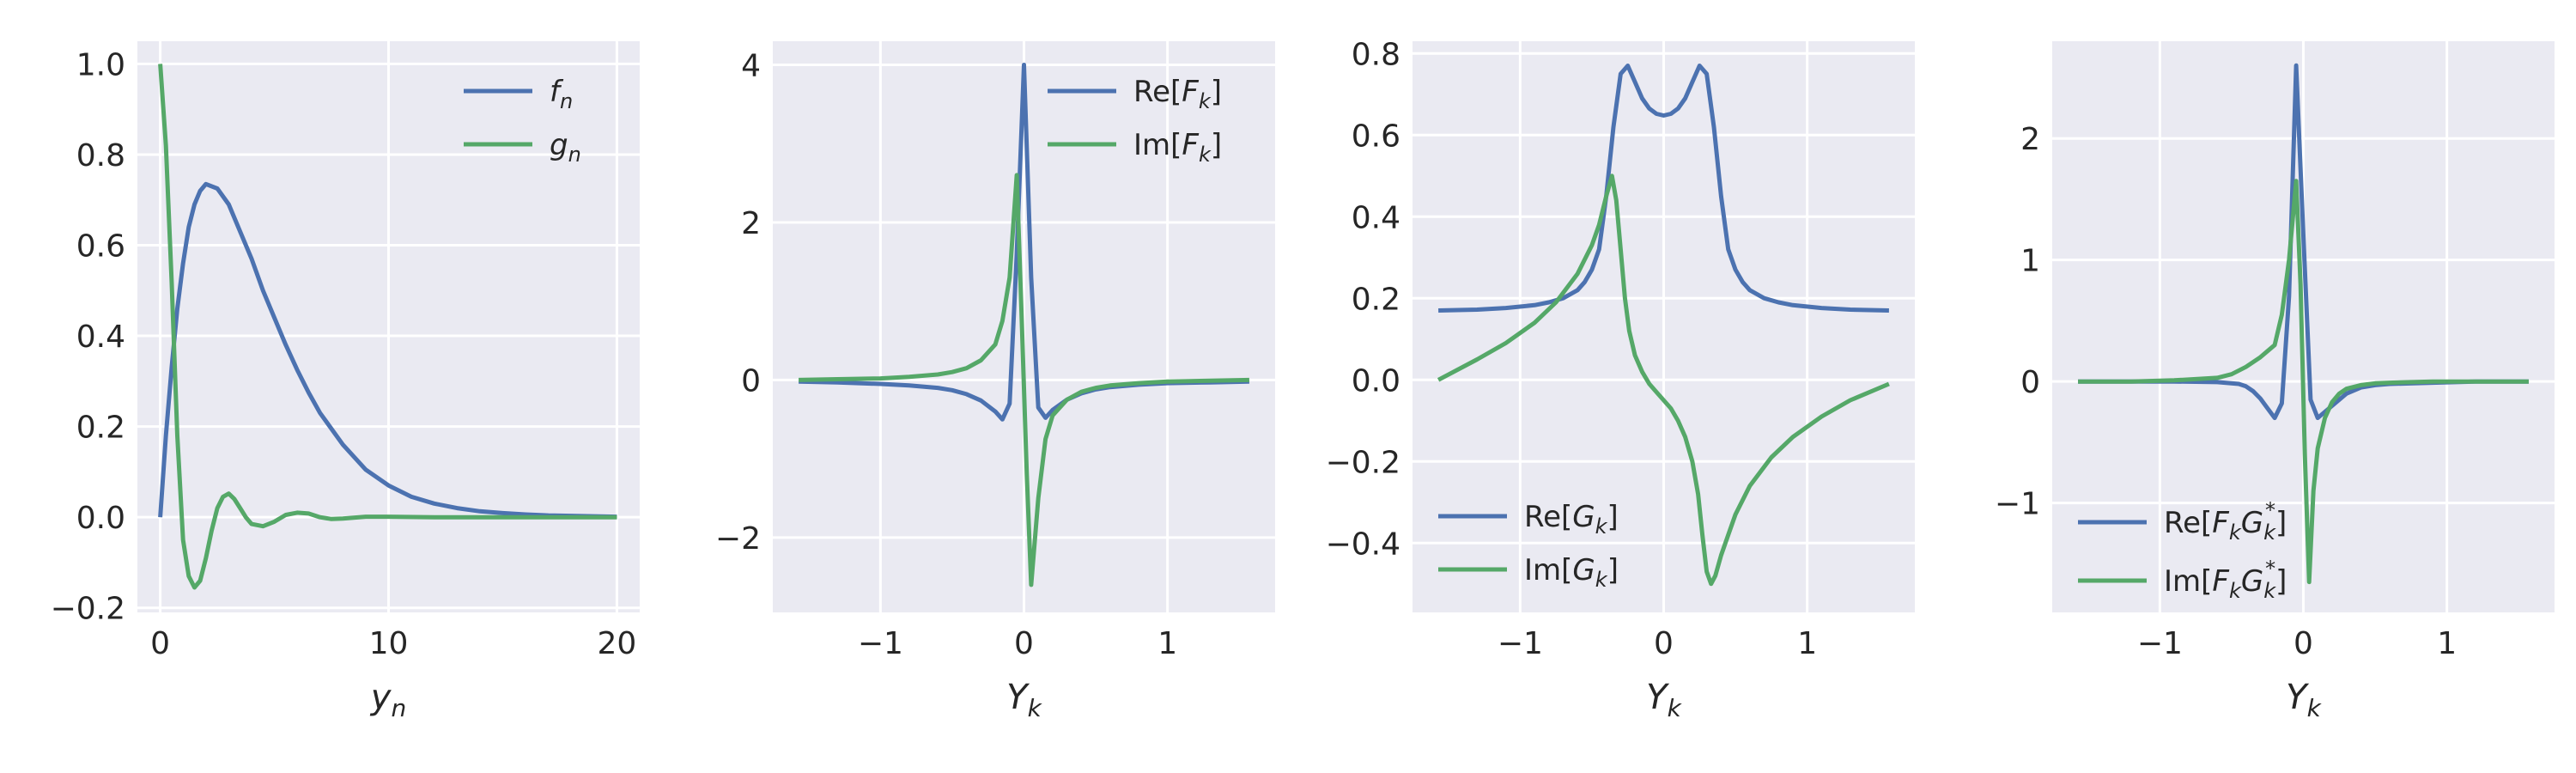  I want to click on legend-label-2: gn, so click(565, 147).